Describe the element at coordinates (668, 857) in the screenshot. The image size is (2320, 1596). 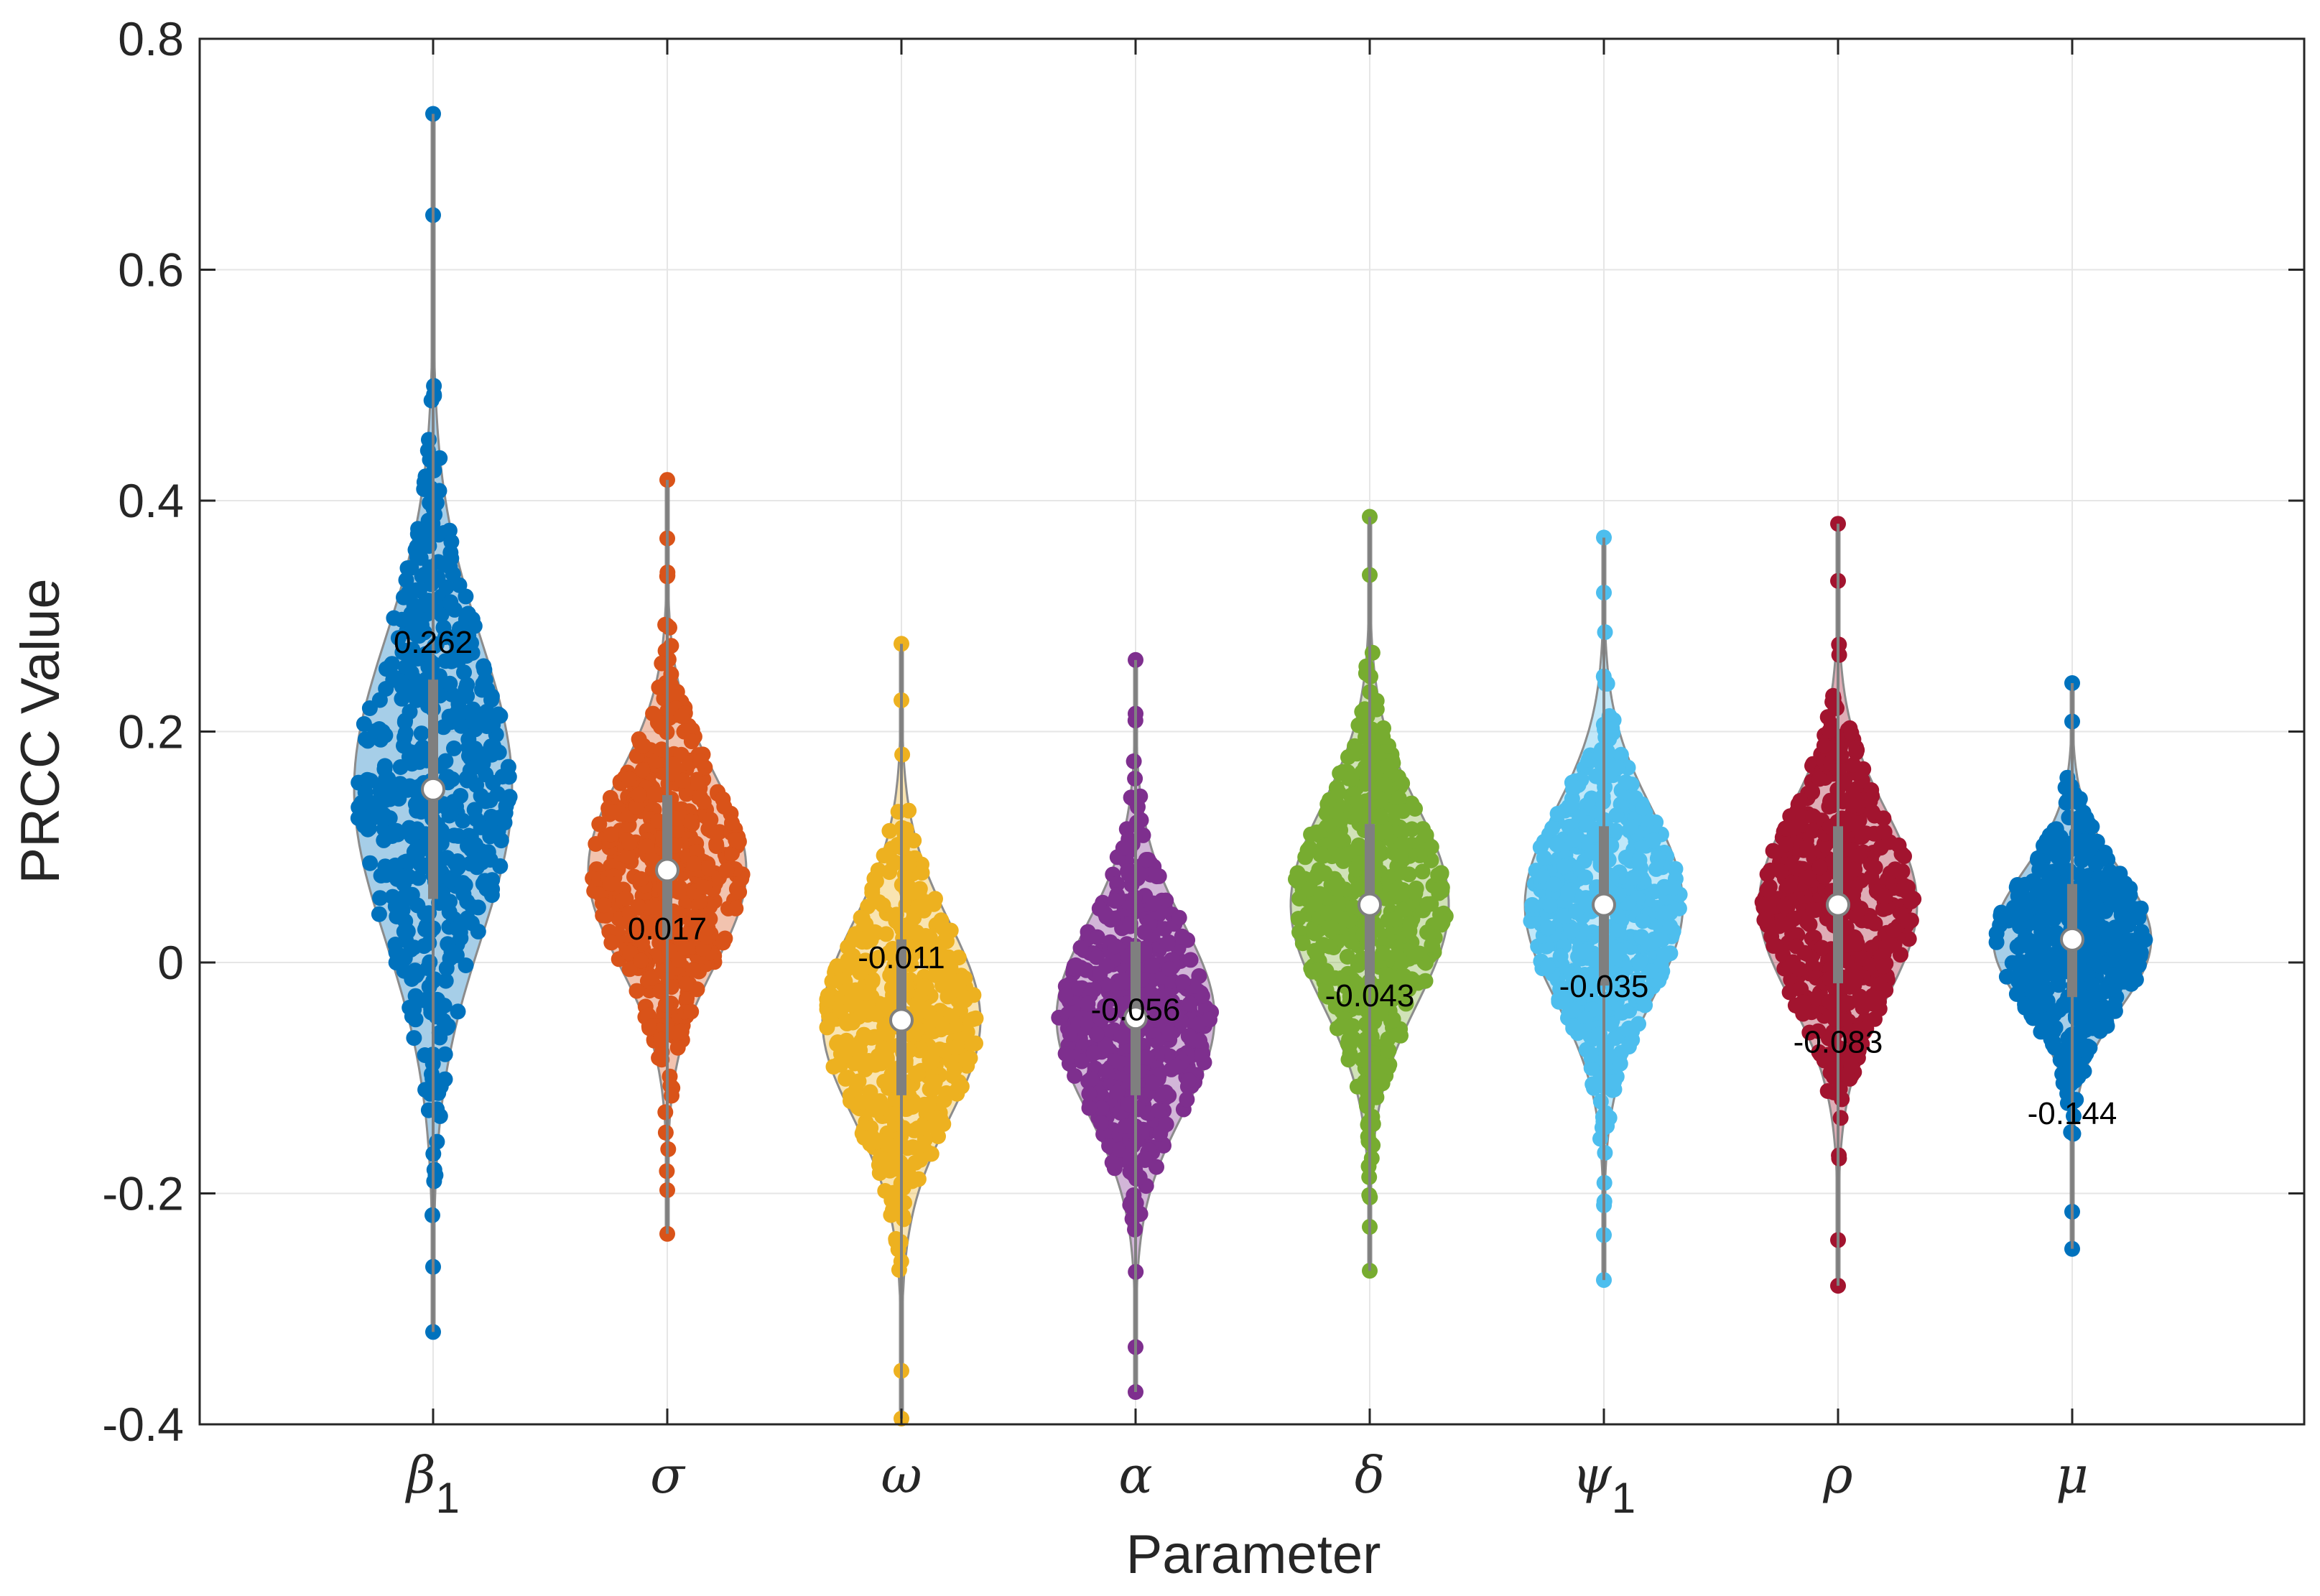
I see `violin-scatter` at that location.